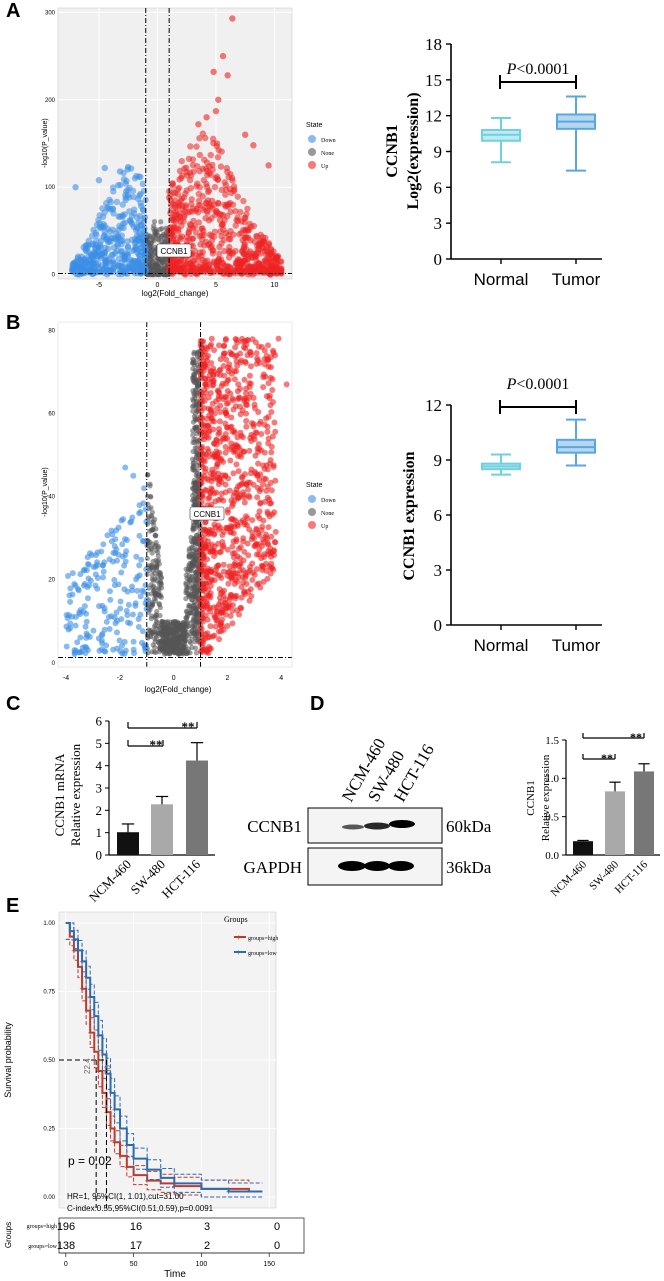  I want to click on box-b-ylabel: CCNB1 expression, so click(409, 515).